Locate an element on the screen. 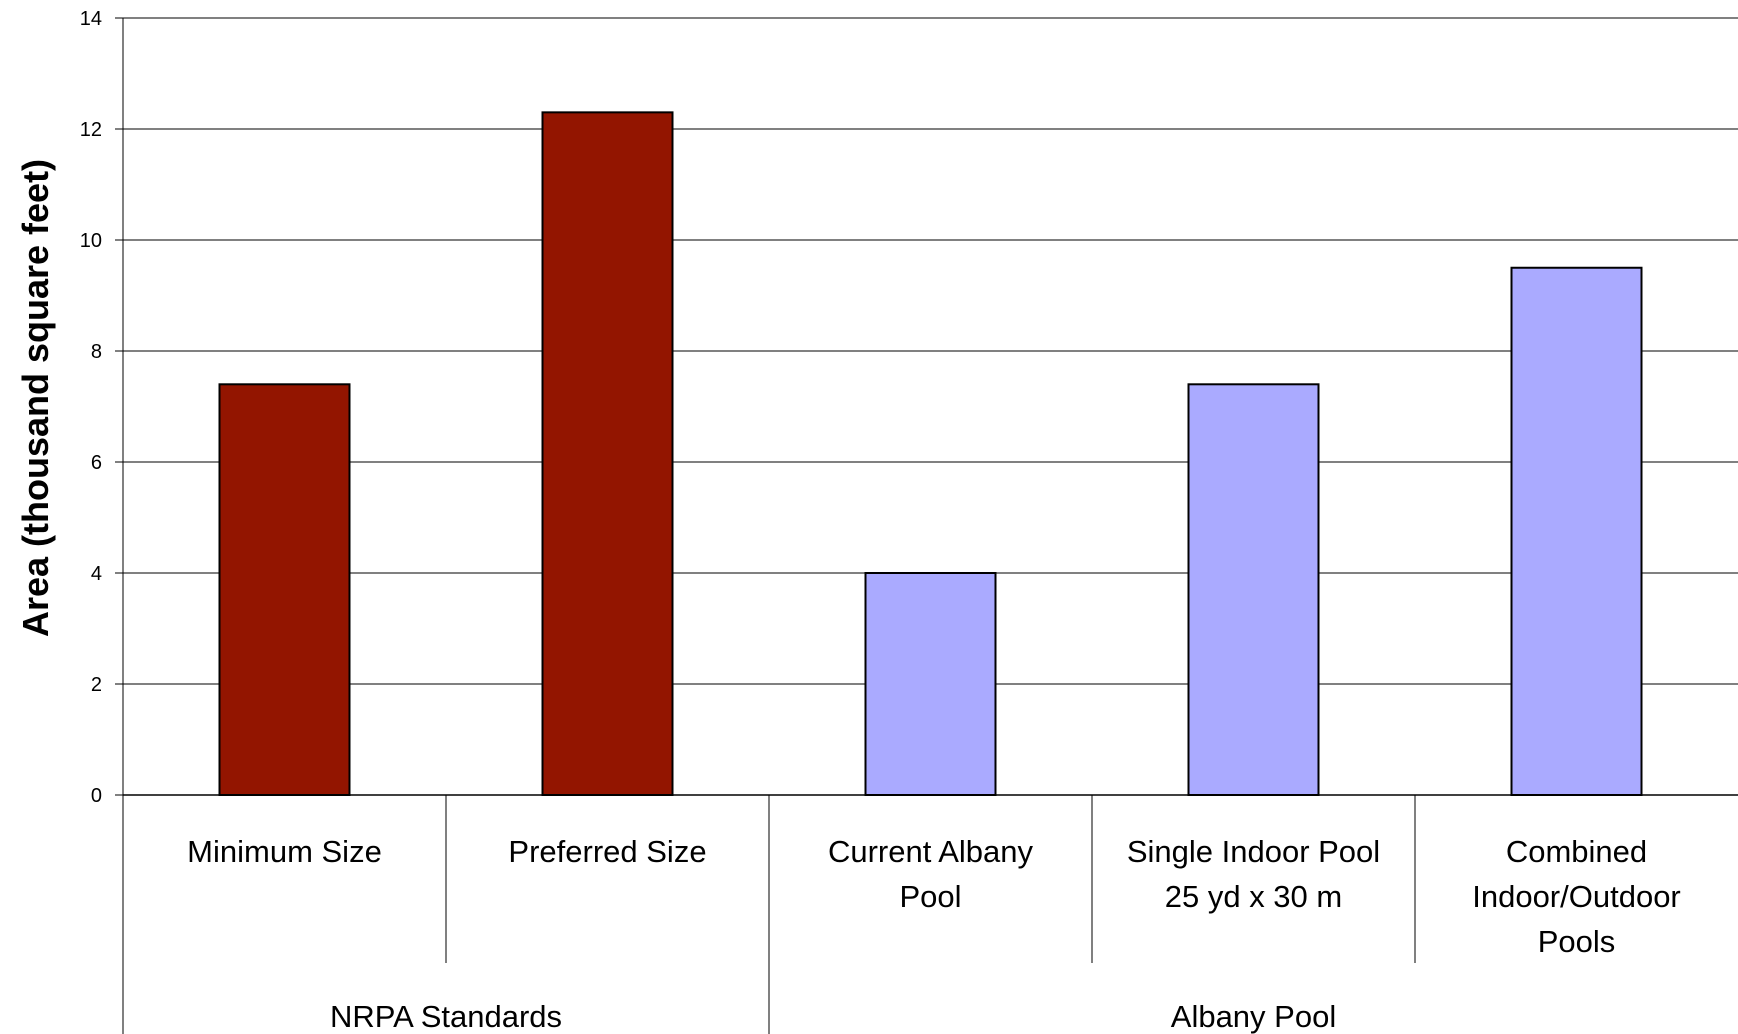 The width and height of the screenshot is (1738, 1034). x-group-label: NRPA Standards is located at coordinates (446, 1016).